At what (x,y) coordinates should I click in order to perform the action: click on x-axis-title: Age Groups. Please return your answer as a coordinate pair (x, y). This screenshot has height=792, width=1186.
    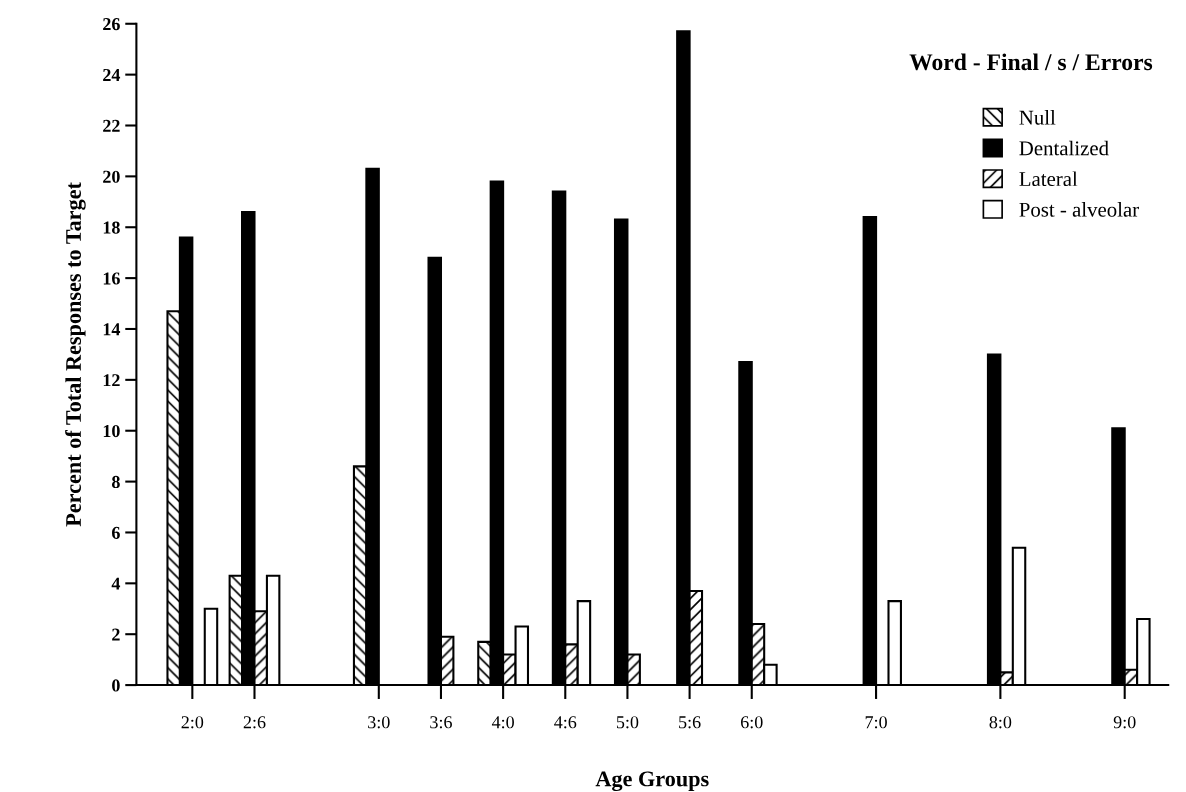
    Looking at the image, I should click on (652, 781).